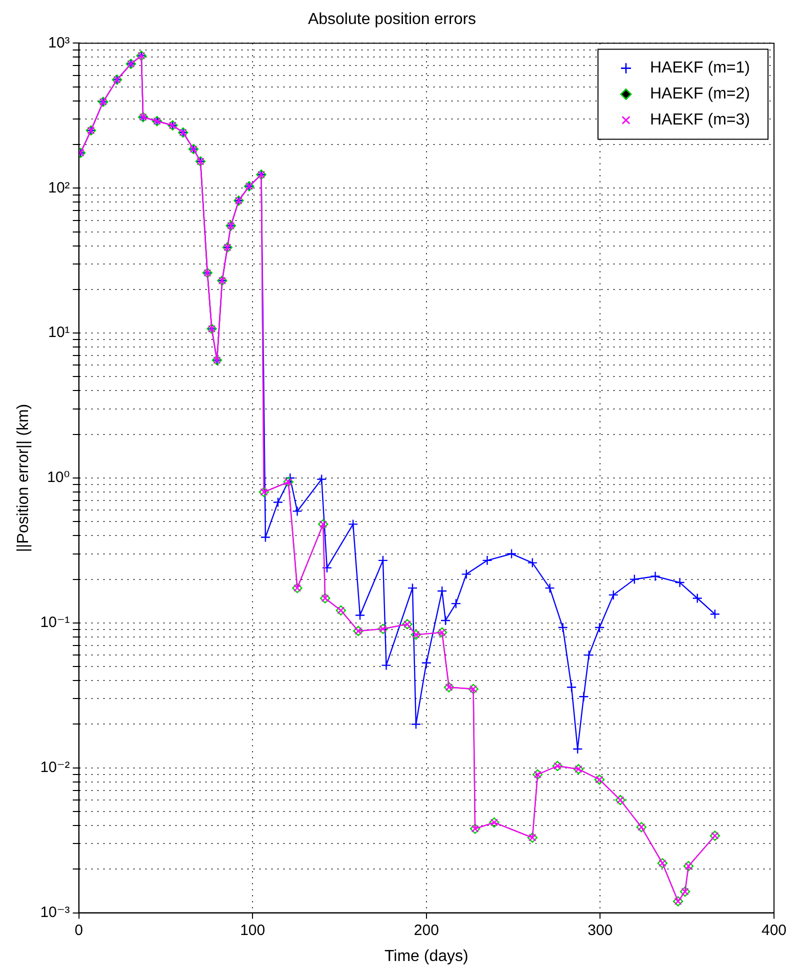 The image size is (794, 976). What do you see at coordinates (700, 120) in the screenshot?
I see `legend-label: HAEKF (m=3)` at bounding box center [700, 120].